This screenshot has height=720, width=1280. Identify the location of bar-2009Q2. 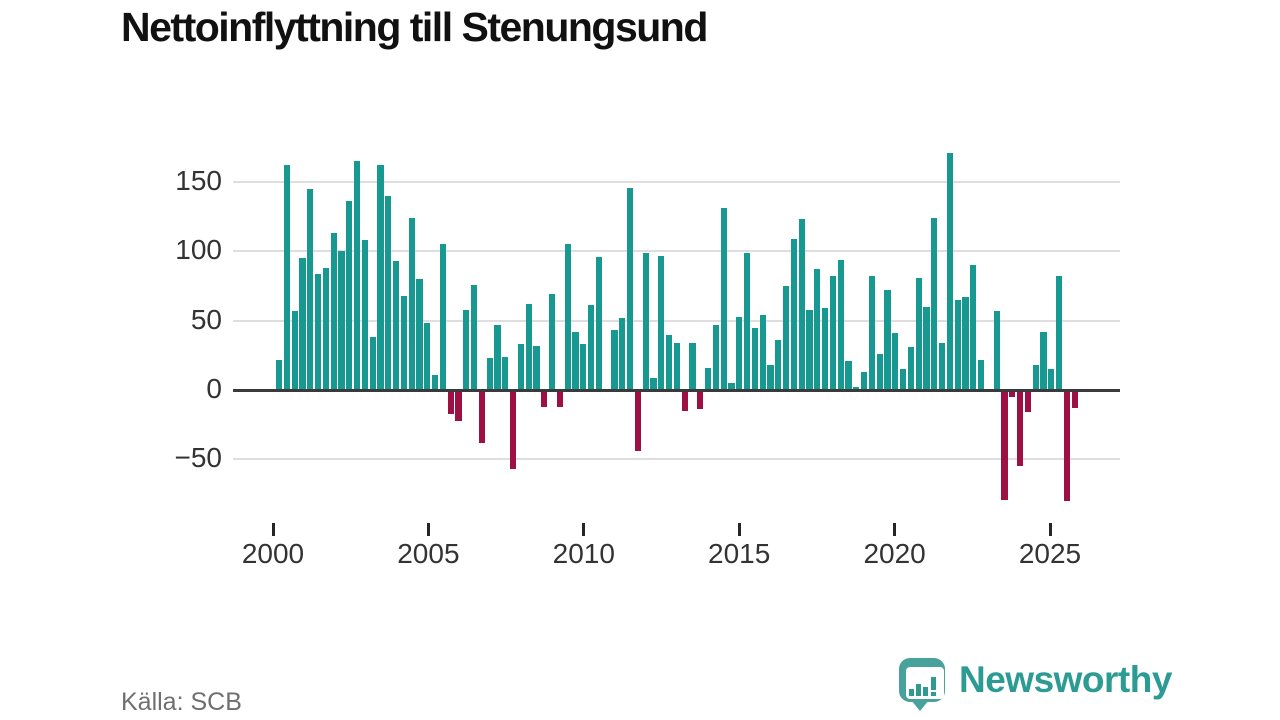
(567, 317).